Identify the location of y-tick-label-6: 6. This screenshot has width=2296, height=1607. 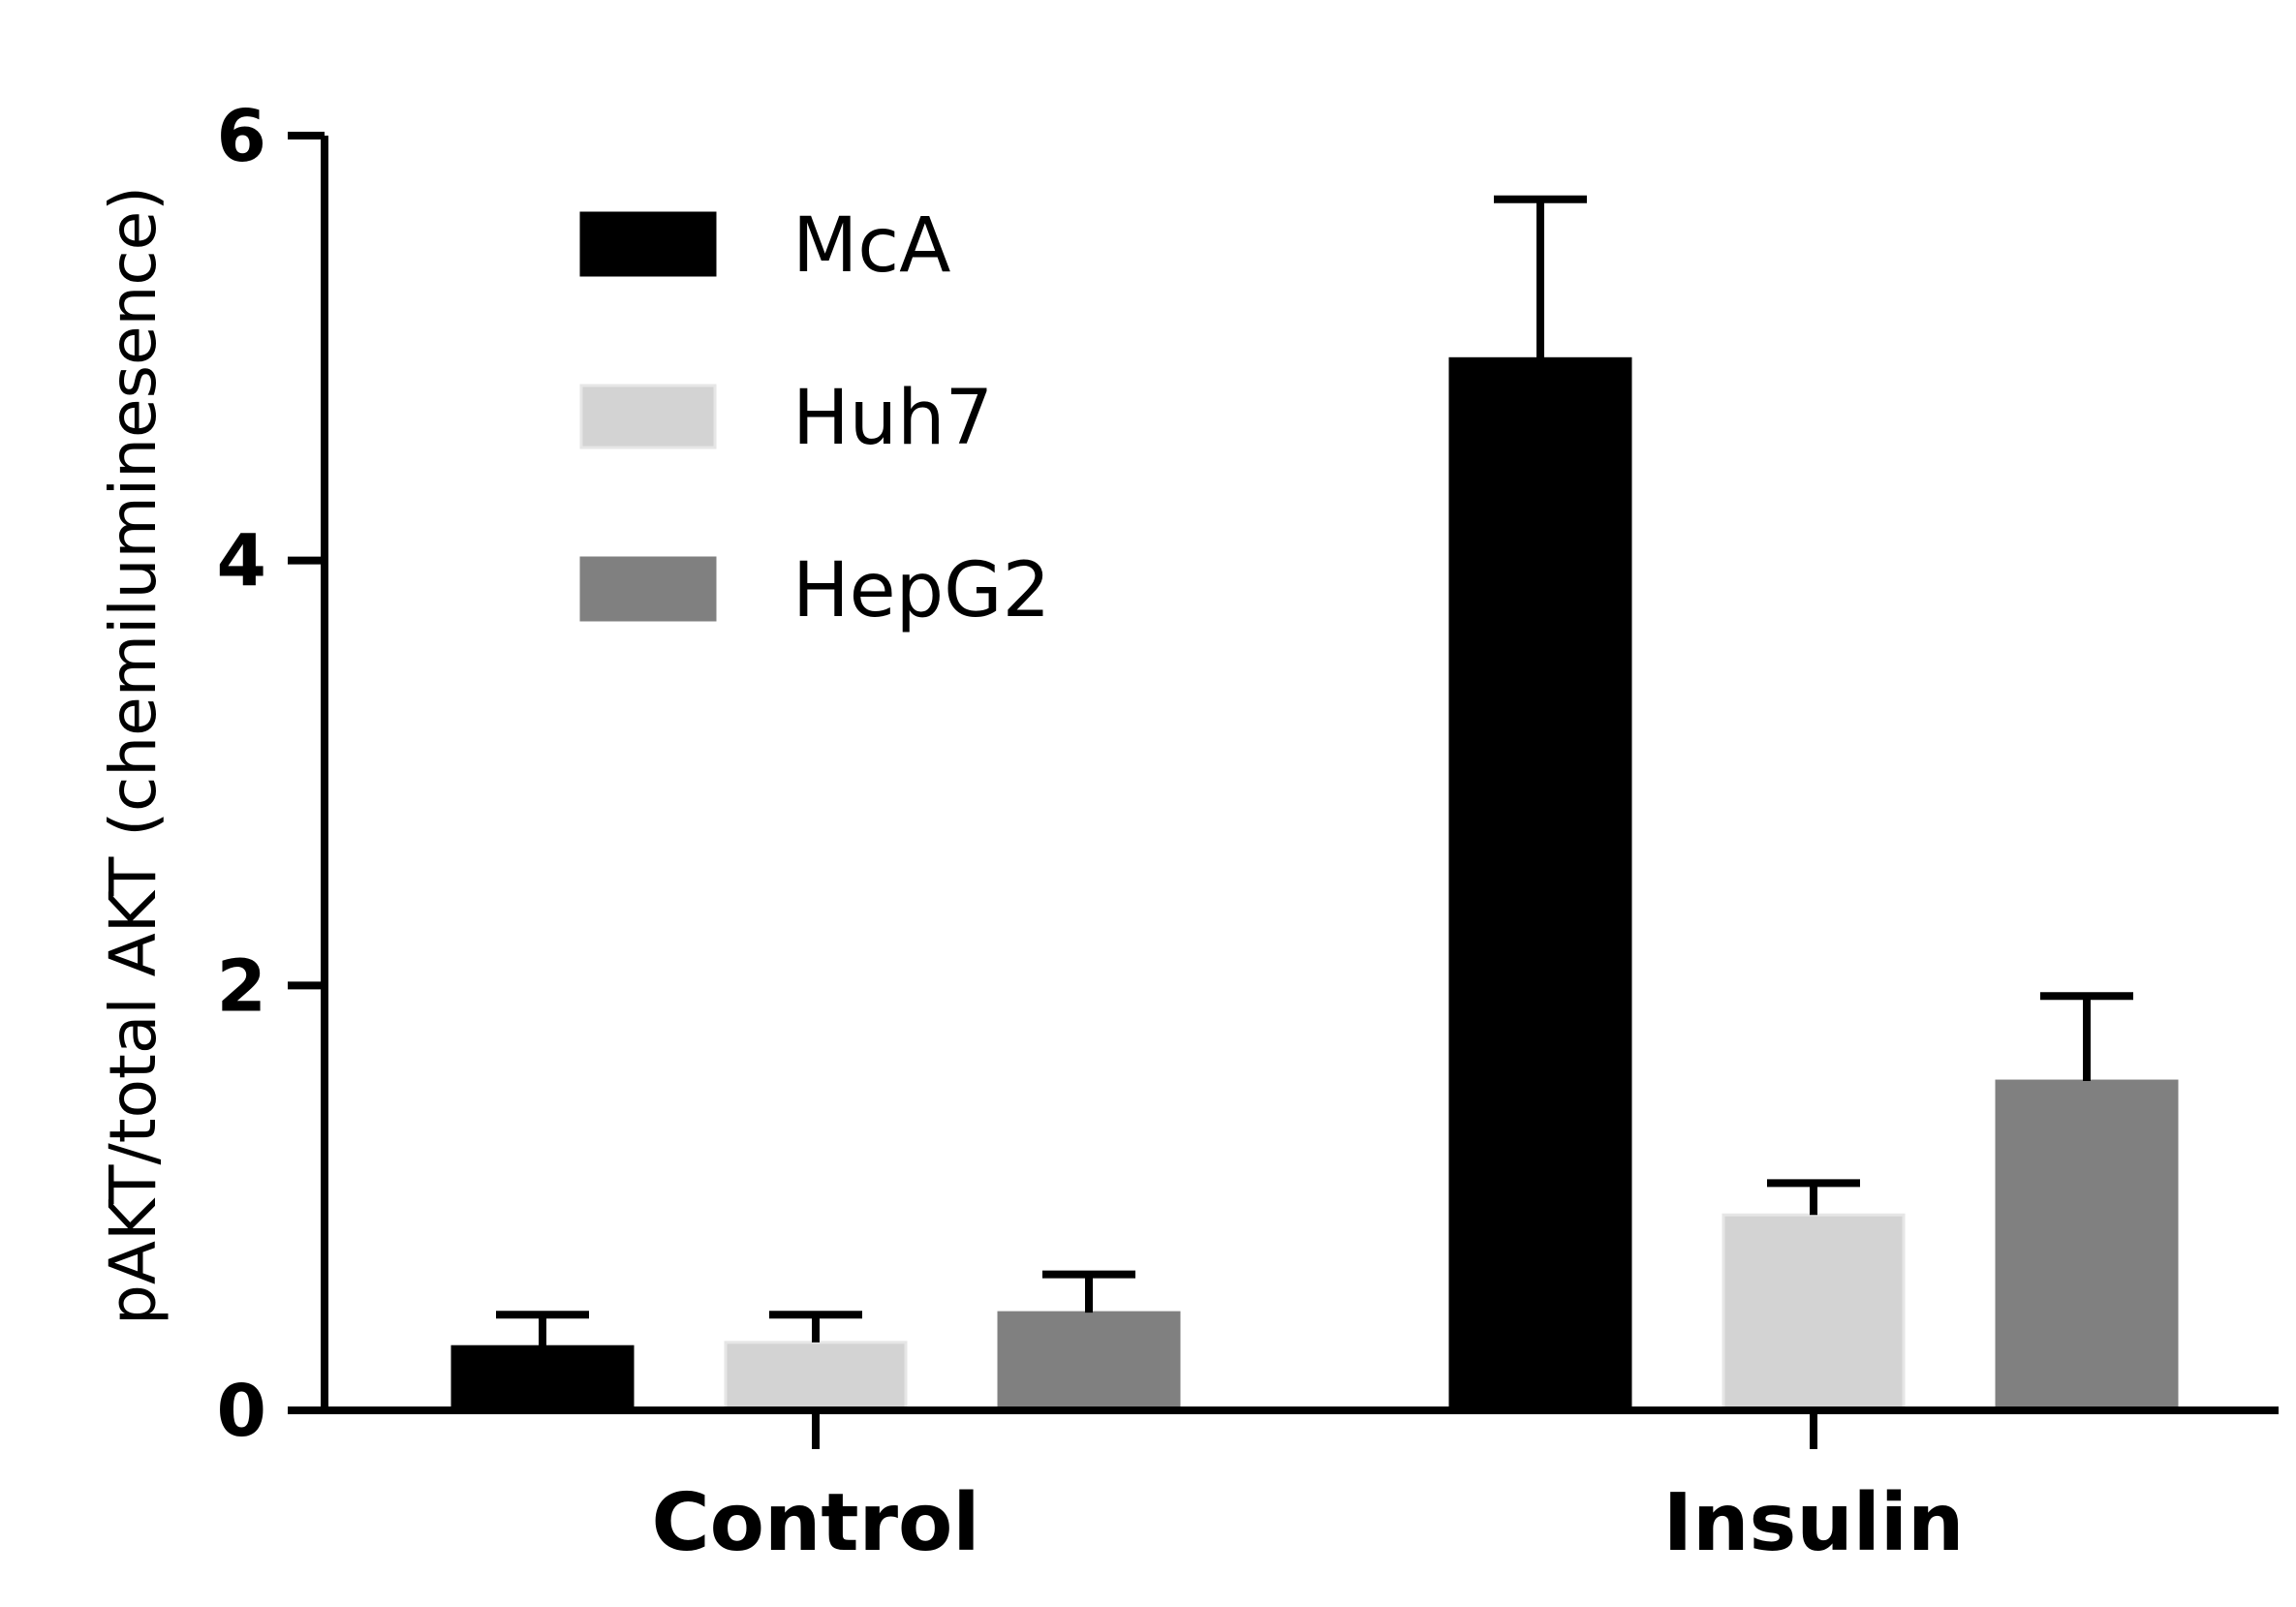
(242, 136).